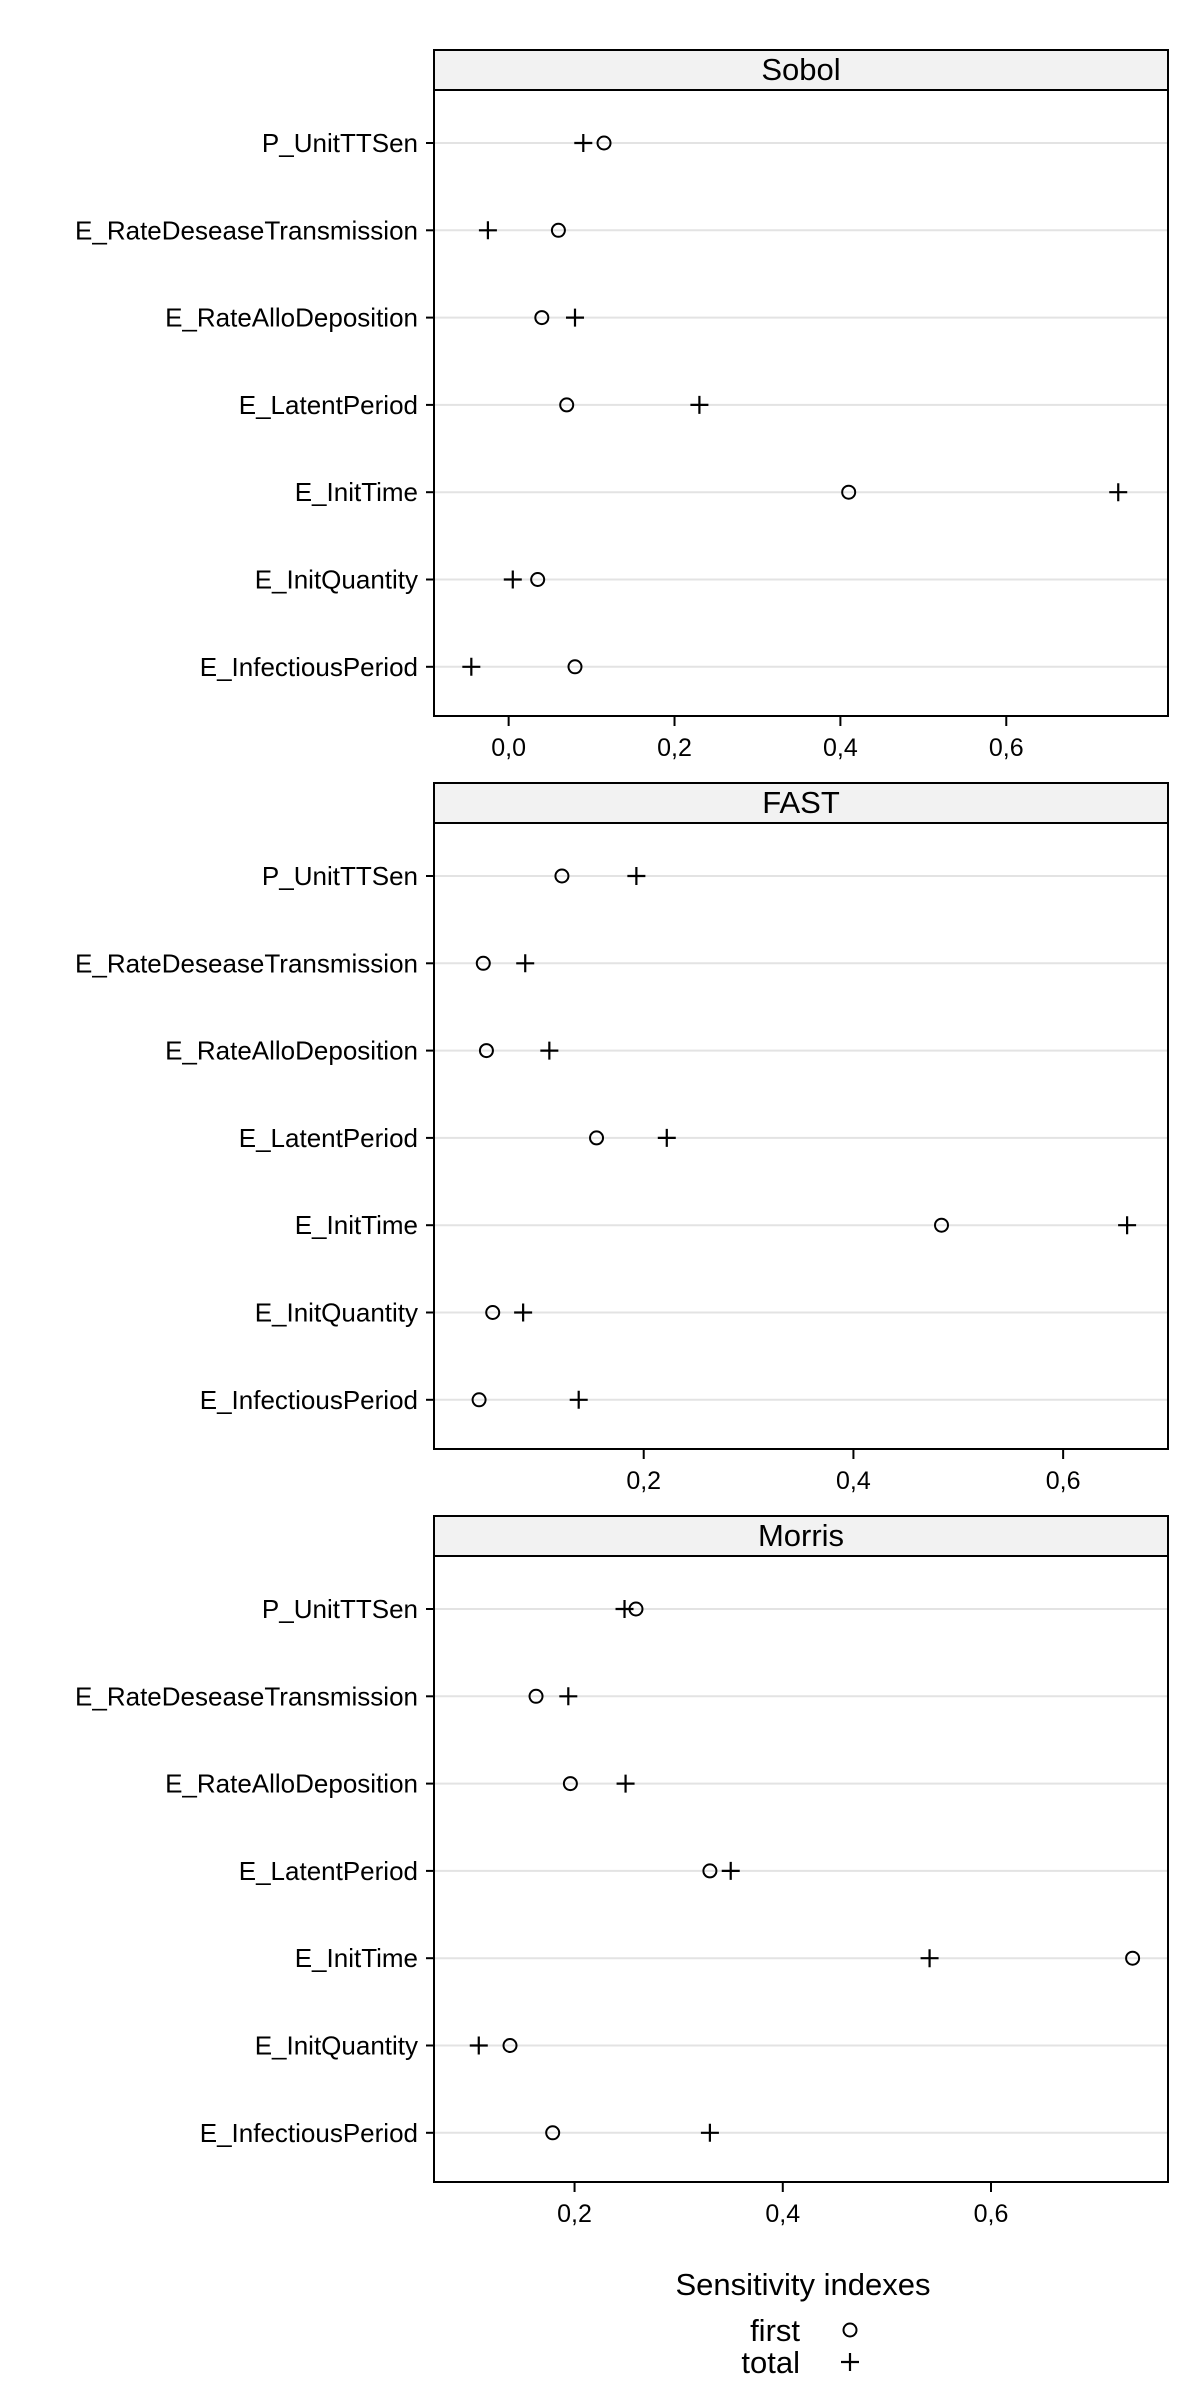 This screenshot has height=2400, width=1200. I want to click on panel-title: FAST, so click(801, 802).